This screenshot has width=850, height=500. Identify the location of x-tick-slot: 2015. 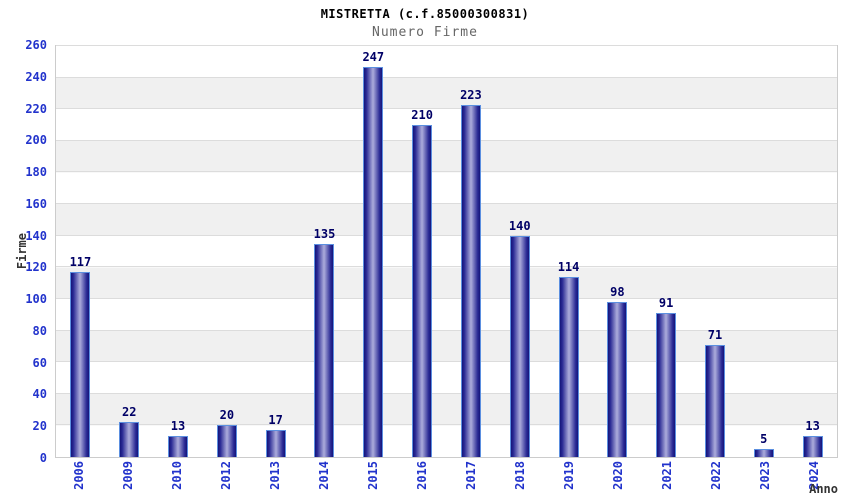
(373, 480).